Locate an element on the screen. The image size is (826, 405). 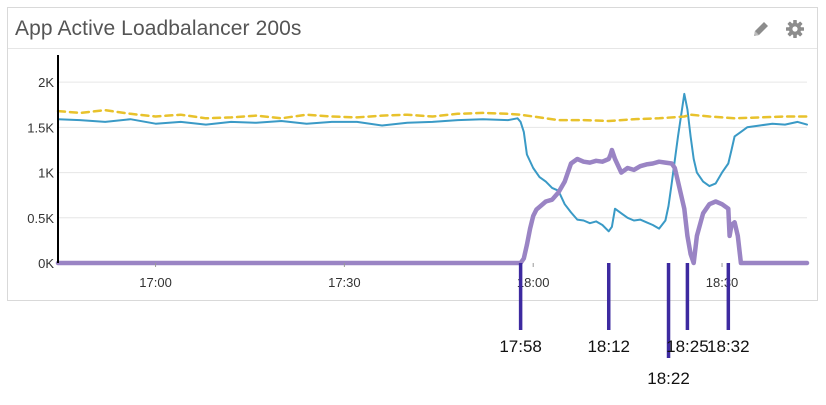
y-tick-label: 2K is located at coordinates (46, 82).